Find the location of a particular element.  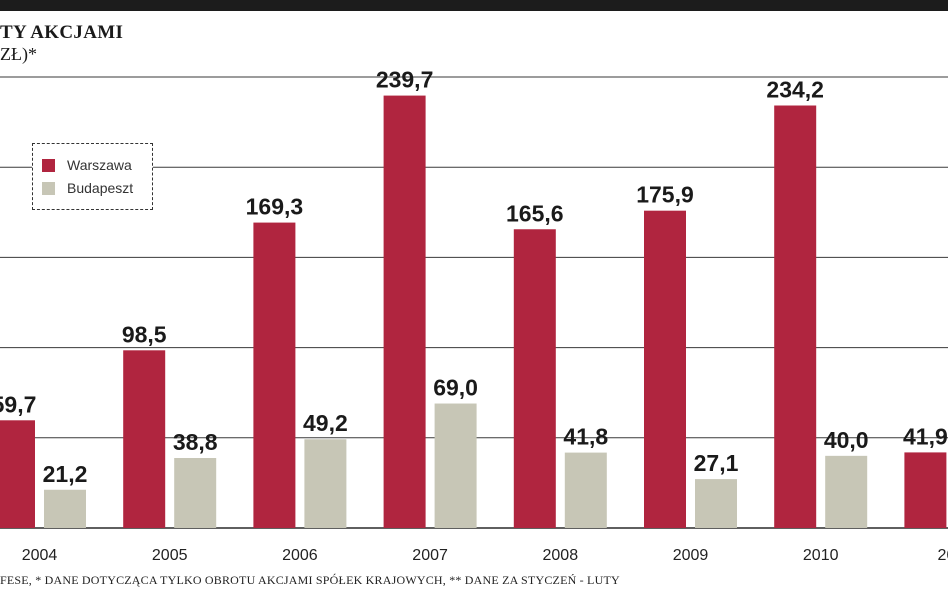

bar-budapeszt-2005 is located at coordinates (195, 493).